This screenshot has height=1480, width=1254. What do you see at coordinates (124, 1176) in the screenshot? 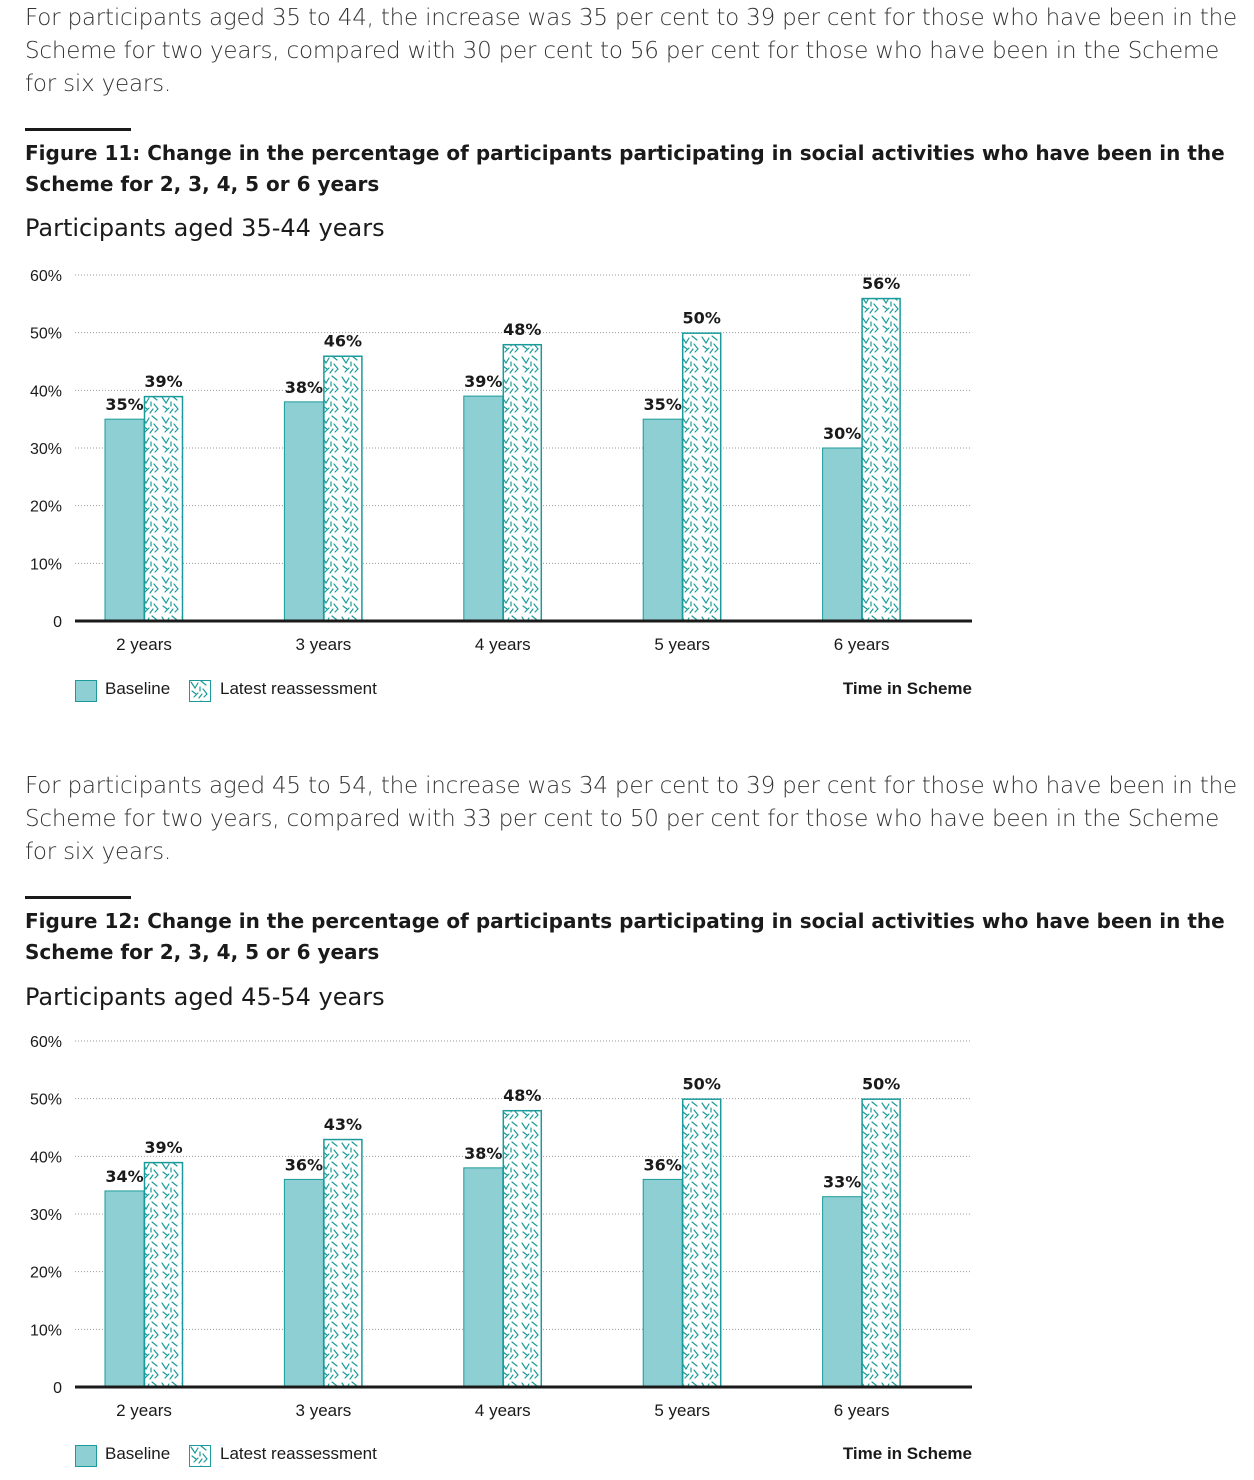
I see `data-label: 34%` at bounding box center [124, 1176].